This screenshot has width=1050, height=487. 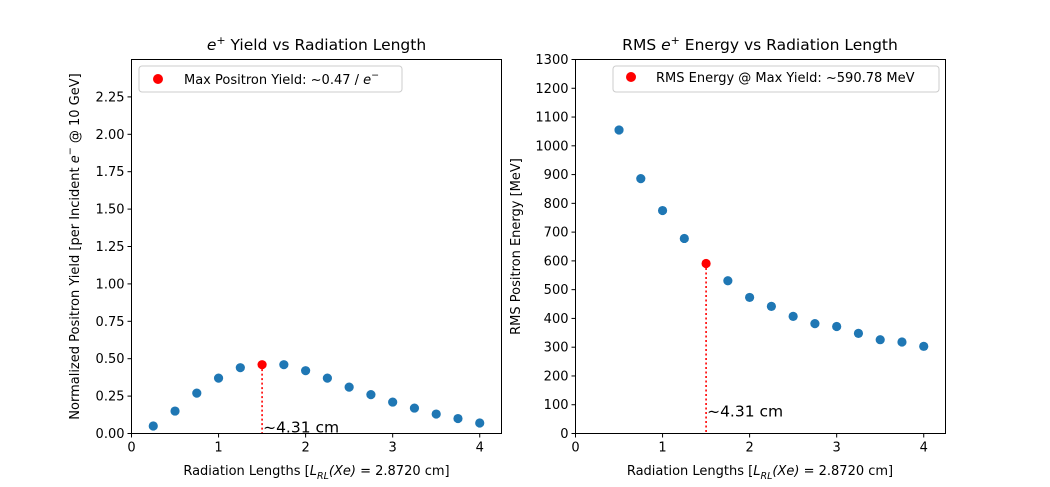 What do you see at coordinates (316, 44) in the screenshot?
I see `left-chart-title: e+ Yield vs Radiation Length` at bounding box center [316, 44].